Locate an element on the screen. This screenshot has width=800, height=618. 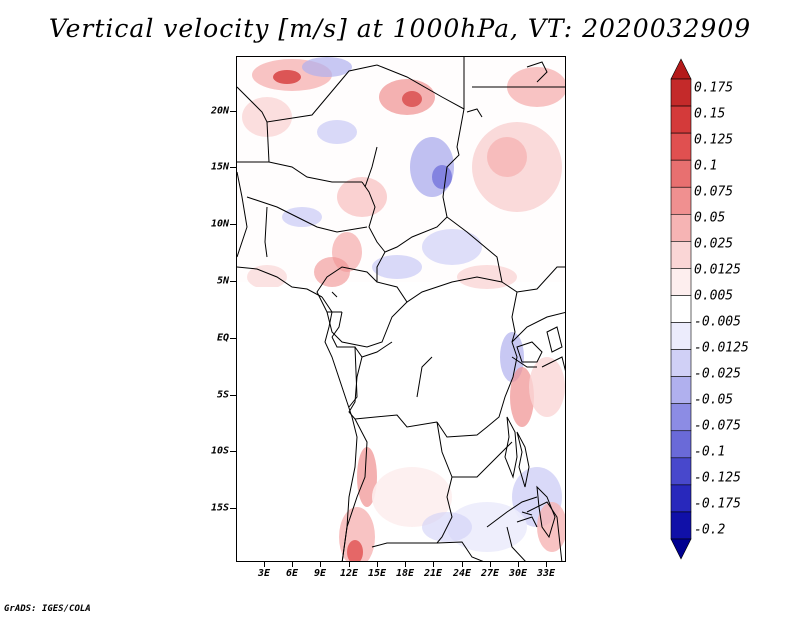
lat-label-20n: 20N is located at coordinates (219, 111).